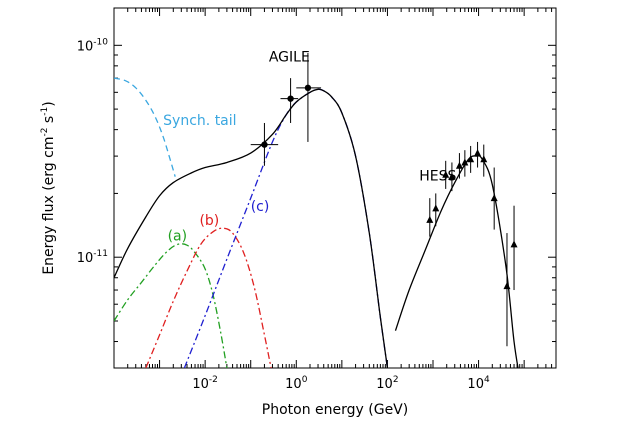  Describe the element at coordinates (305, 380) in the screenshot. I see `x-tick-exp: 0` at that location.